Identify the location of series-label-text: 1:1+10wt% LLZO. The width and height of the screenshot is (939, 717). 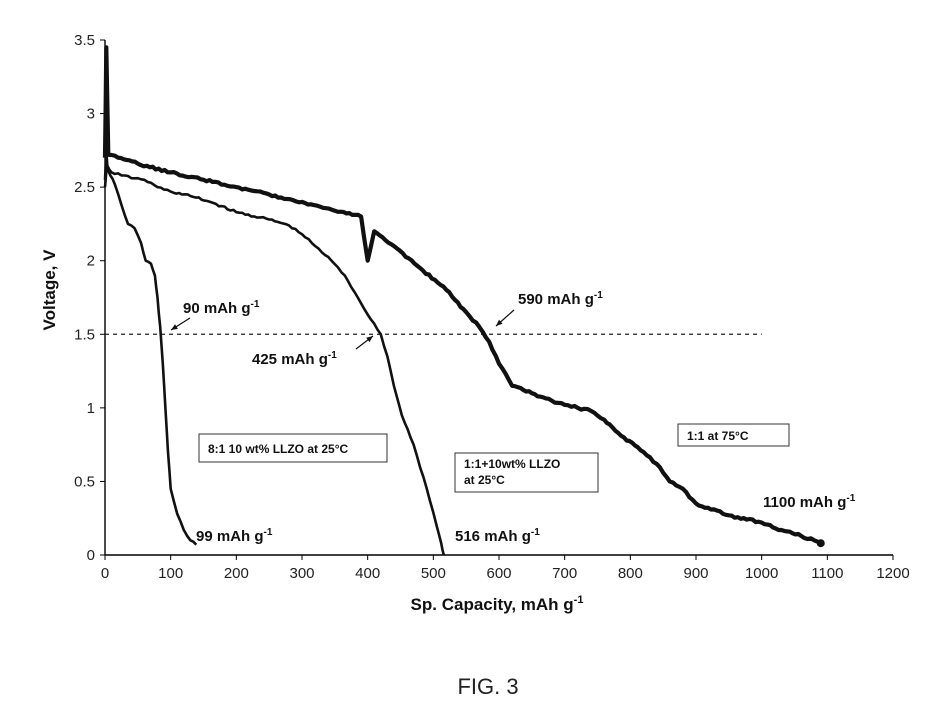
(512, 464).